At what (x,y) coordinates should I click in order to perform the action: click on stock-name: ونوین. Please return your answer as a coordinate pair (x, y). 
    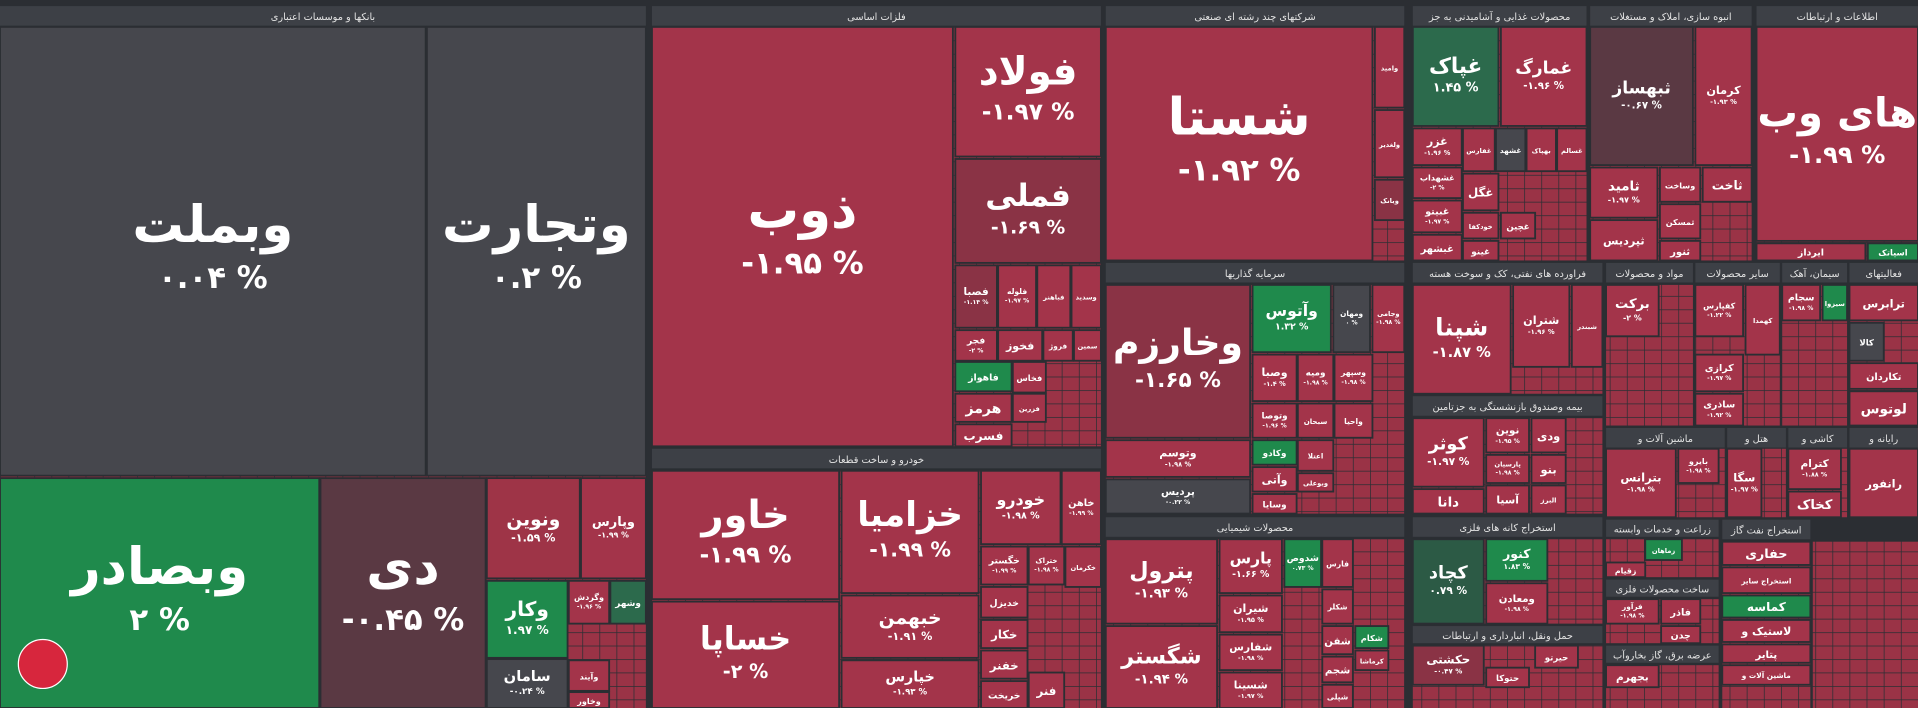
    Looking at the image, I should click on (533, 519).